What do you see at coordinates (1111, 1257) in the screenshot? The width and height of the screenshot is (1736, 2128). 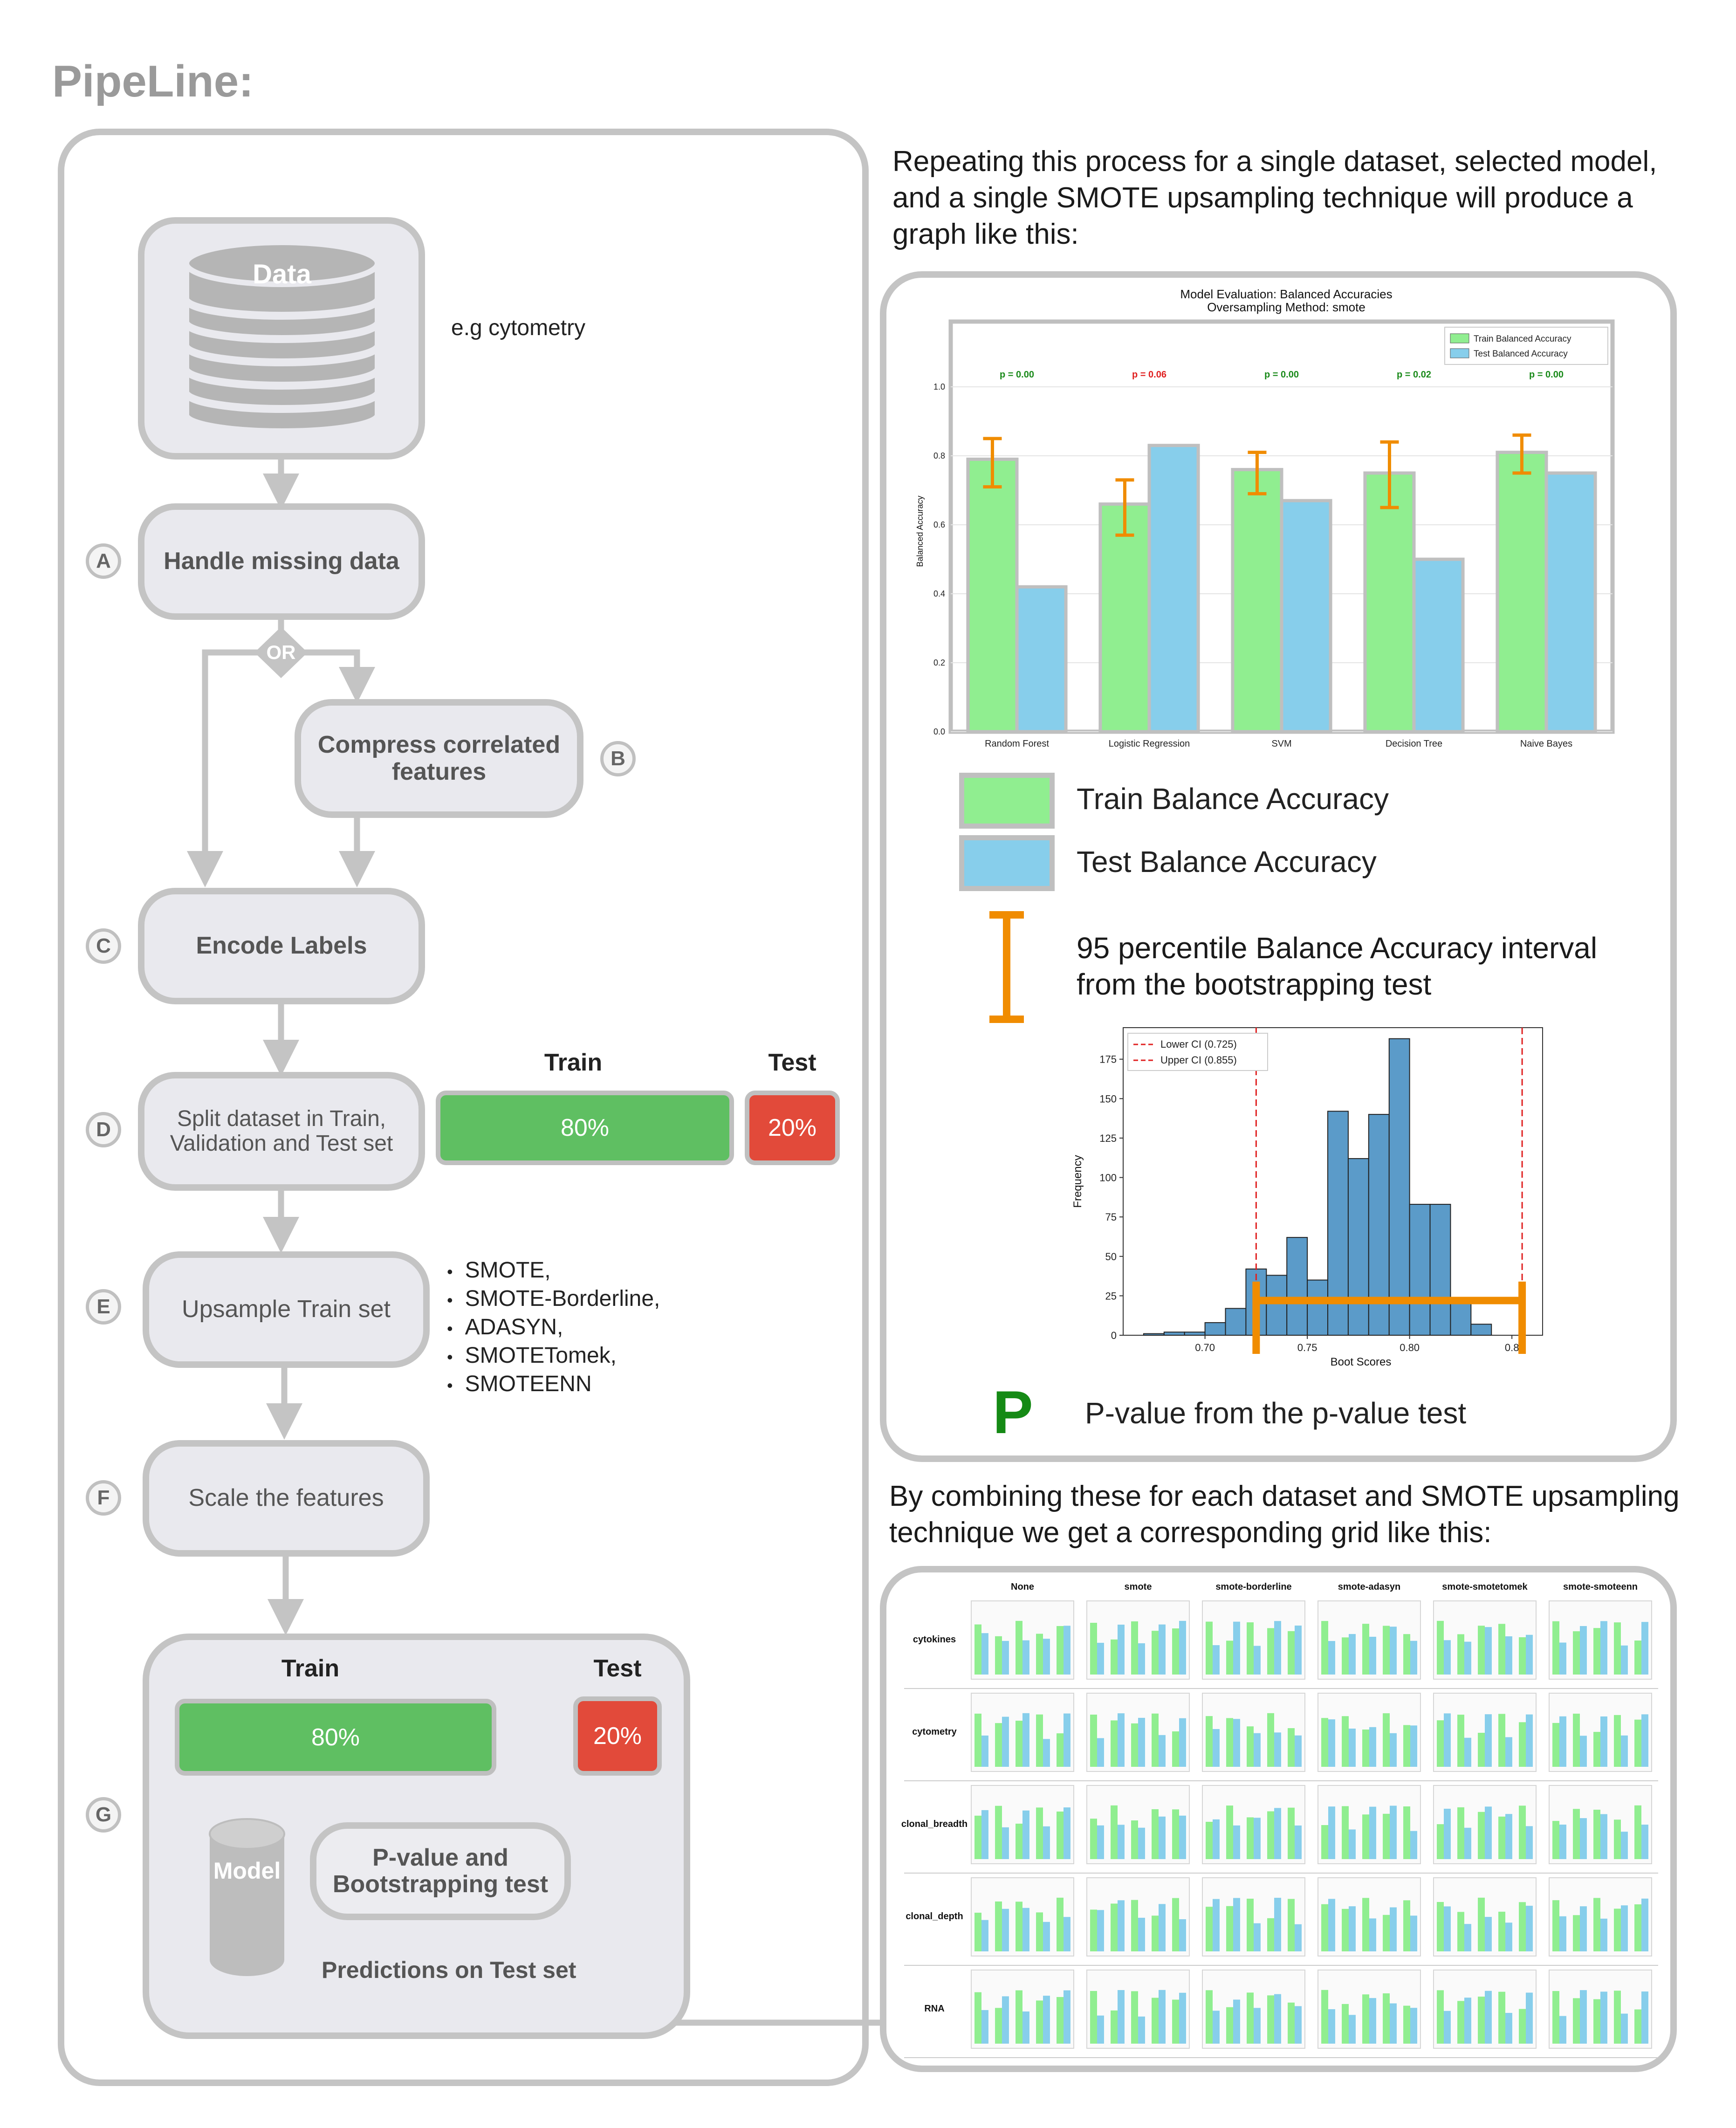 I see `hist-y-tick-label: 50` at bounding box center [1111, 1257].